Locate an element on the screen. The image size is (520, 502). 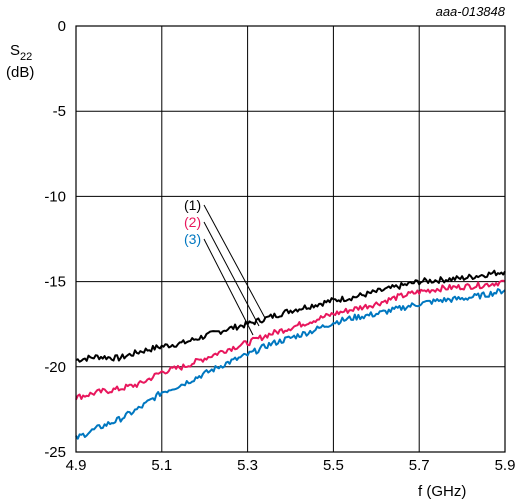
y-tick-label: 0 is located at coordinates (62, 26).